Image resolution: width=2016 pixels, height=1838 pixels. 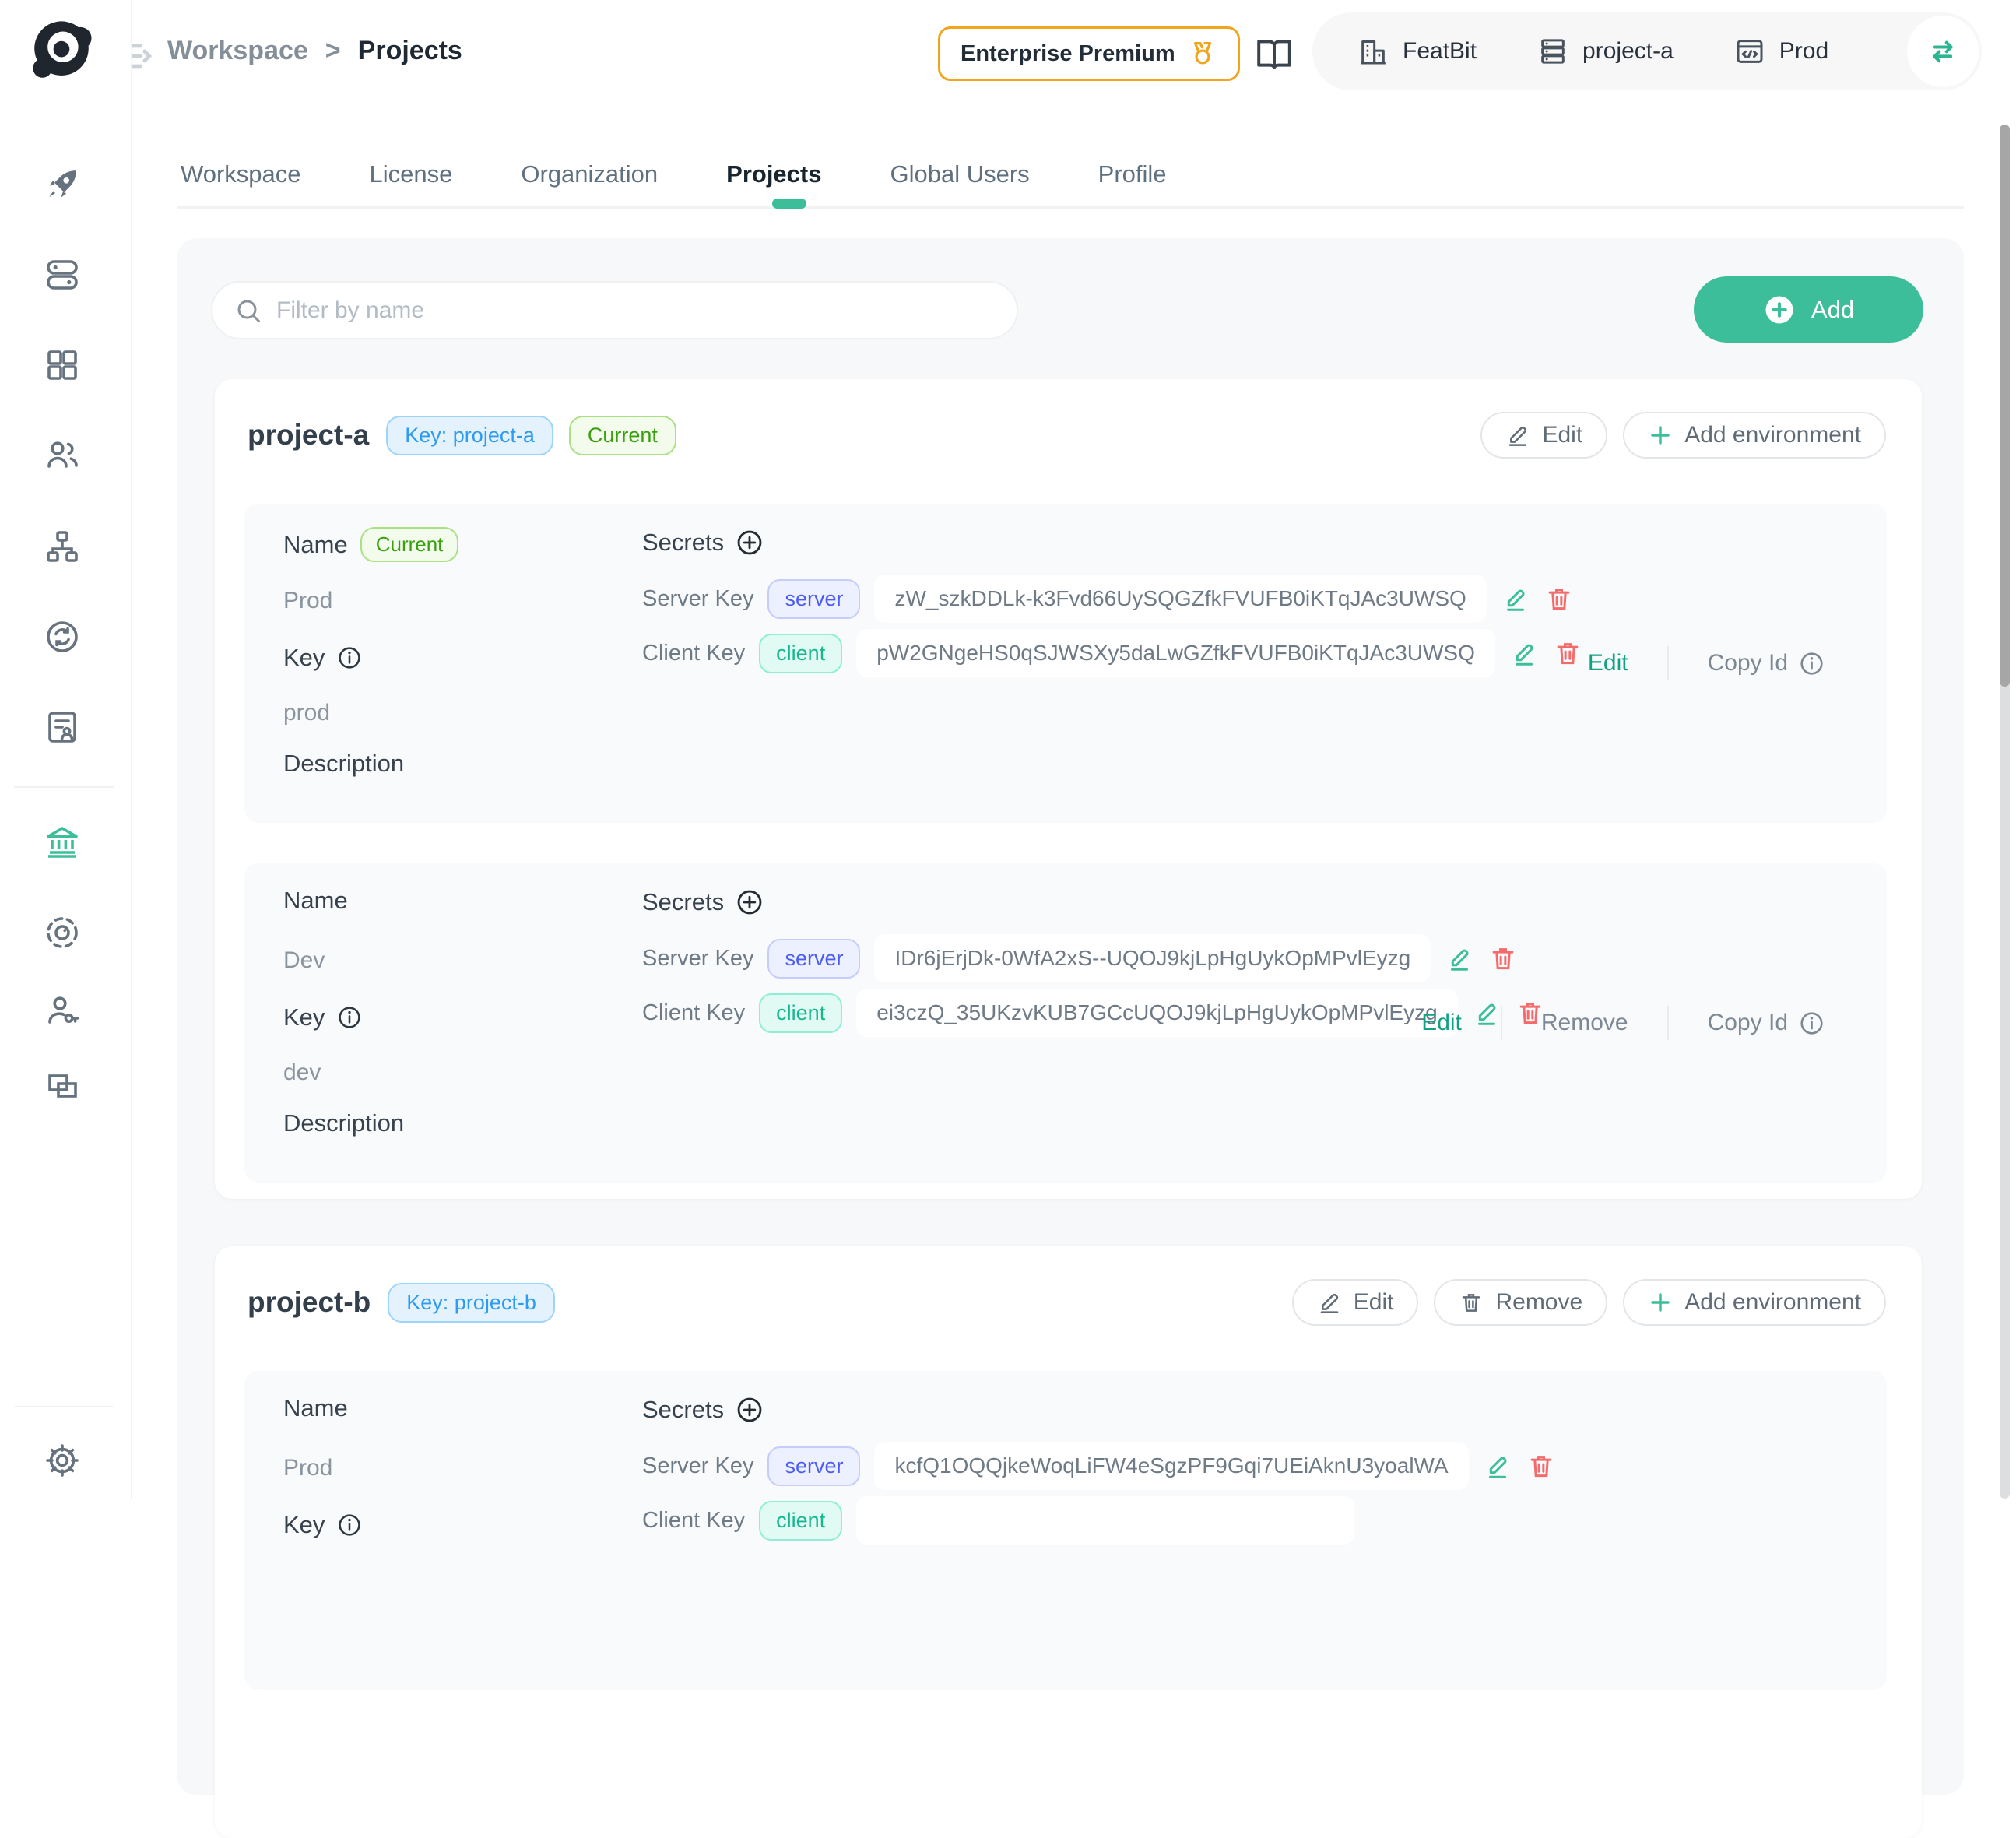 What do you see at coordinates (774, 174) in the screenshot?
I see `tab-projects: Projects` at bounding box center [774, 174].